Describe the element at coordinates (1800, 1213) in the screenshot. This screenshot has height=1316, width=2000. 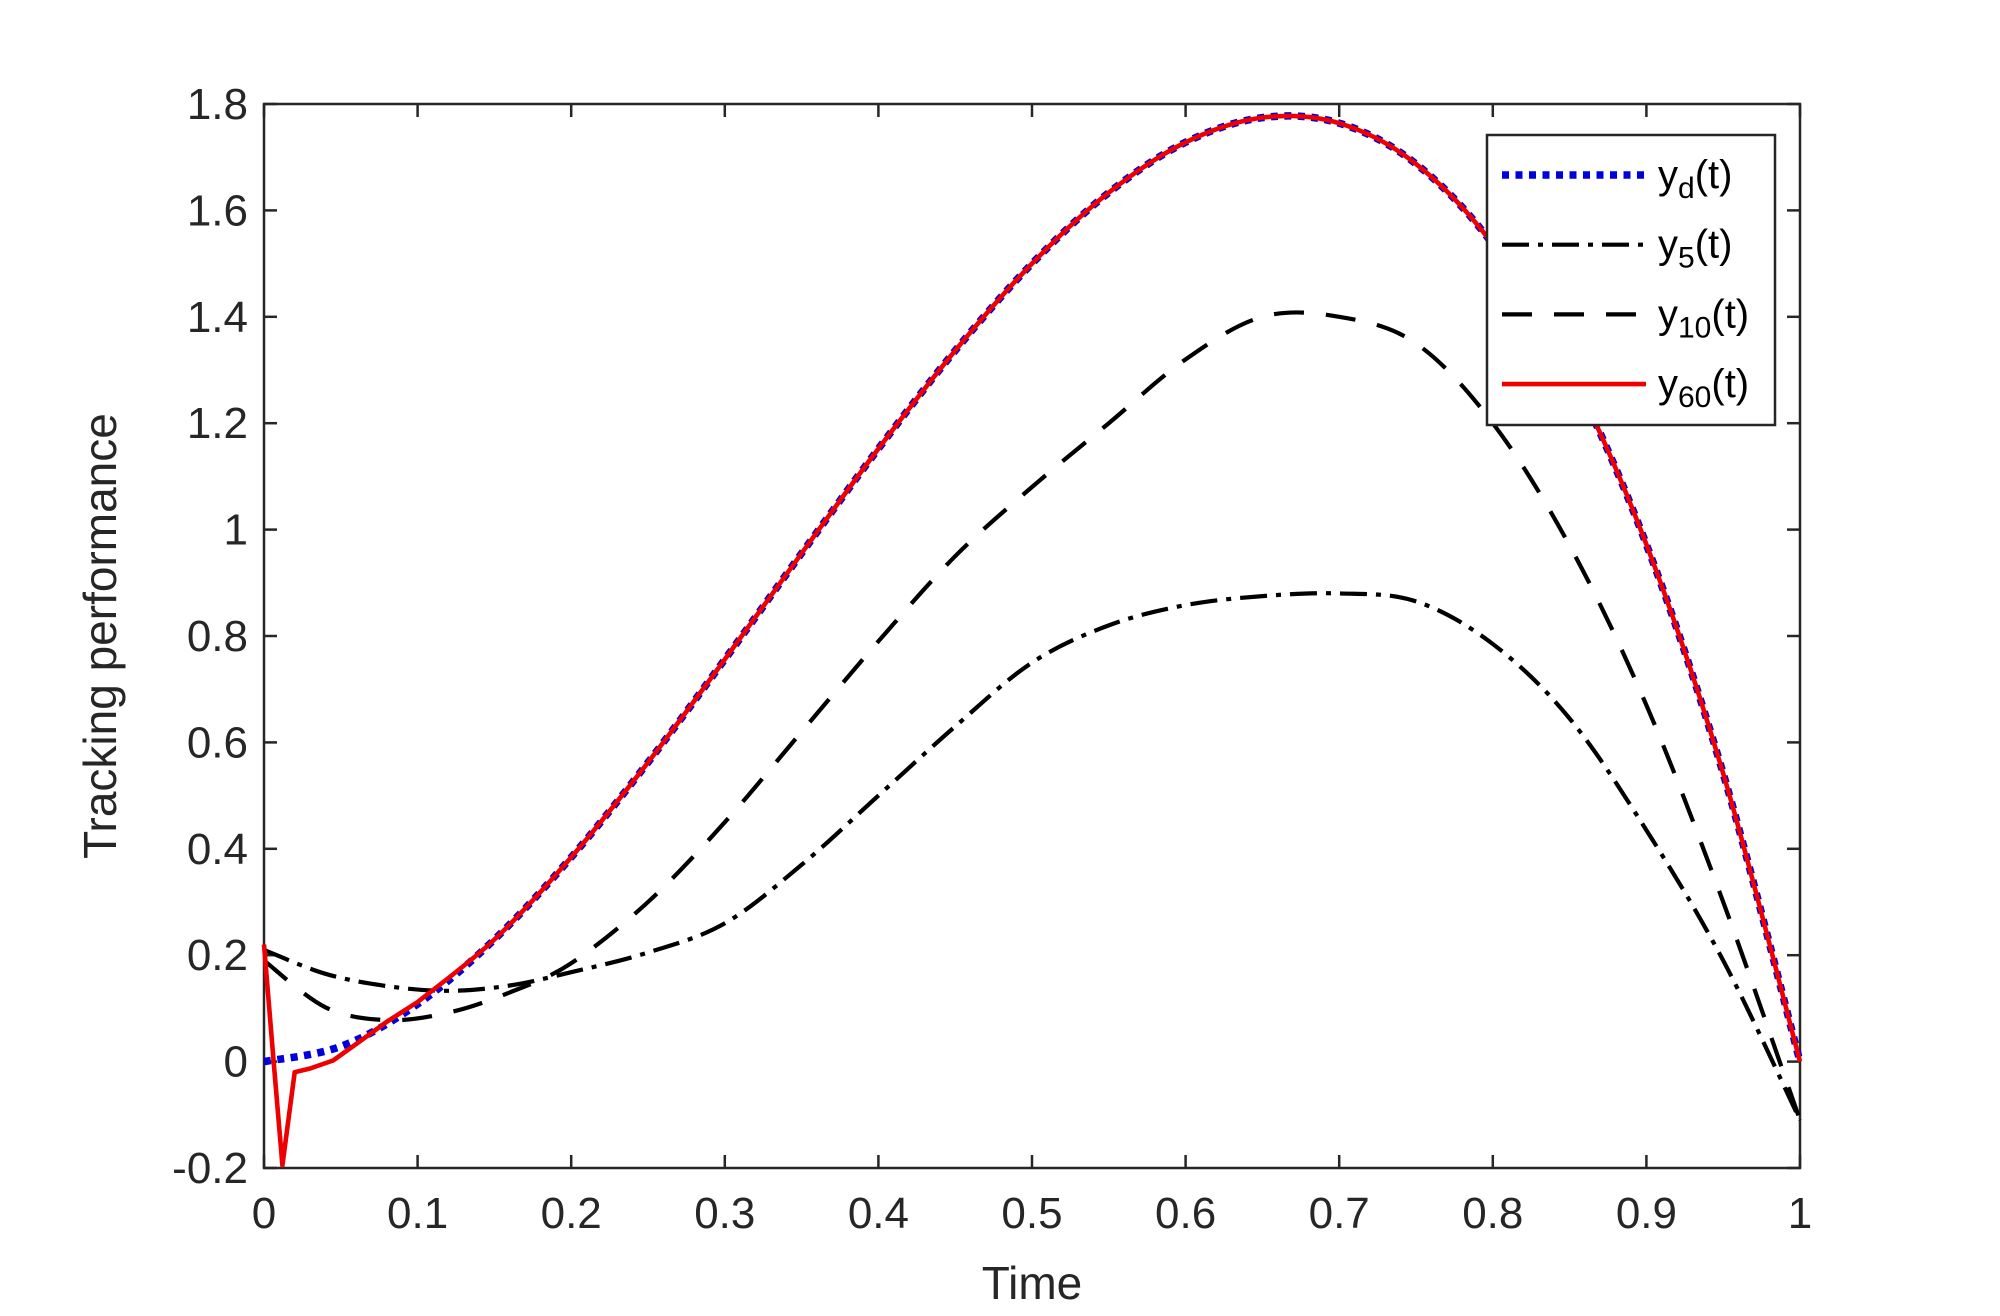
I see `x-tick-label: 1` at that location.